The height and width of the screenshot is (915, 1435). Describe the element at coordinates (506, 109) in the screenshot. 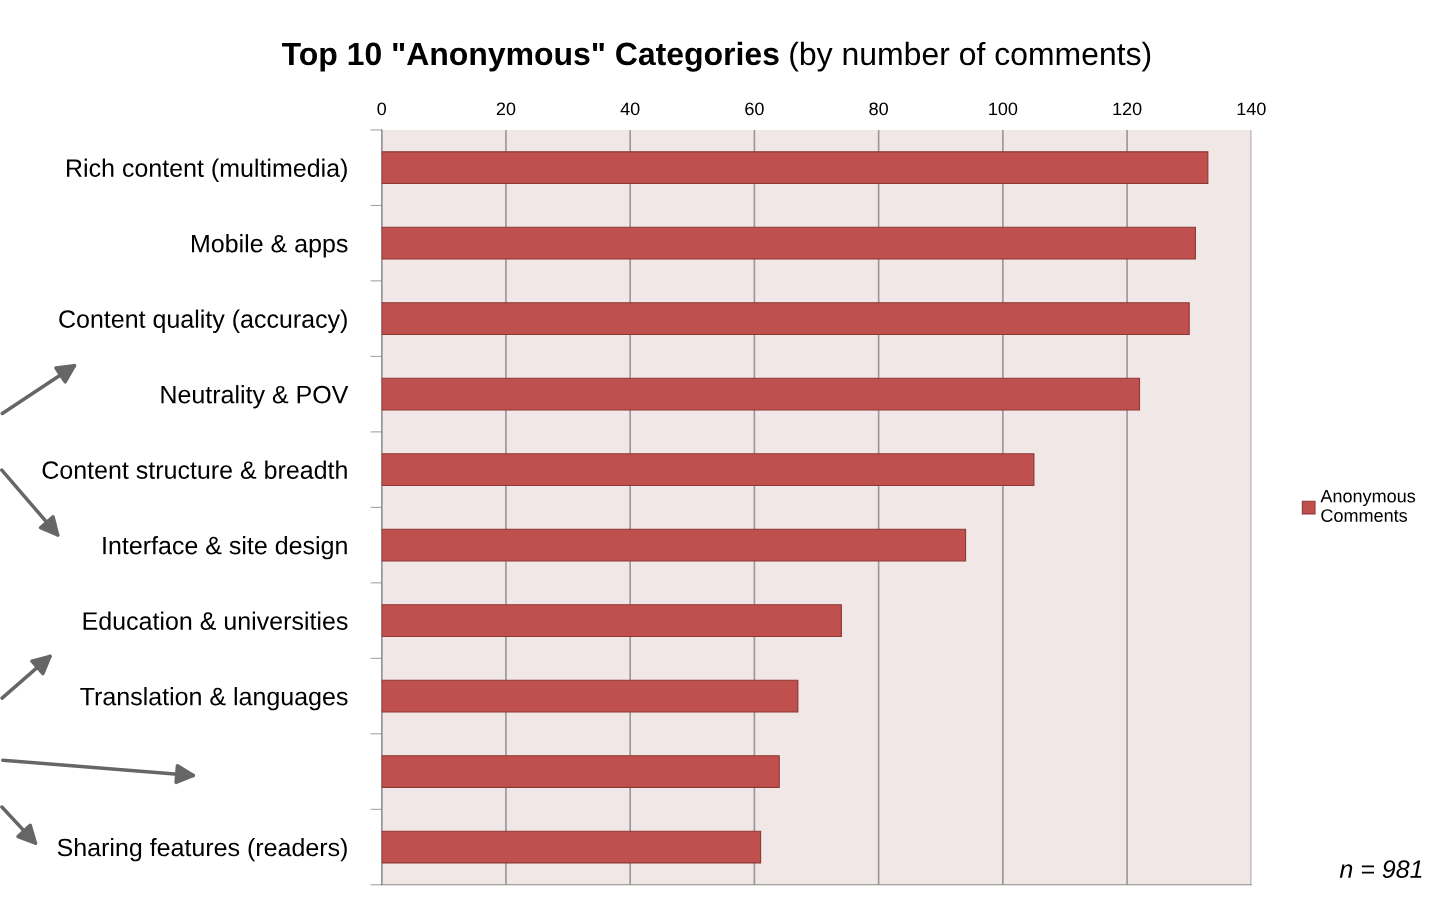

I see `x-tick-label: 20` at that location.